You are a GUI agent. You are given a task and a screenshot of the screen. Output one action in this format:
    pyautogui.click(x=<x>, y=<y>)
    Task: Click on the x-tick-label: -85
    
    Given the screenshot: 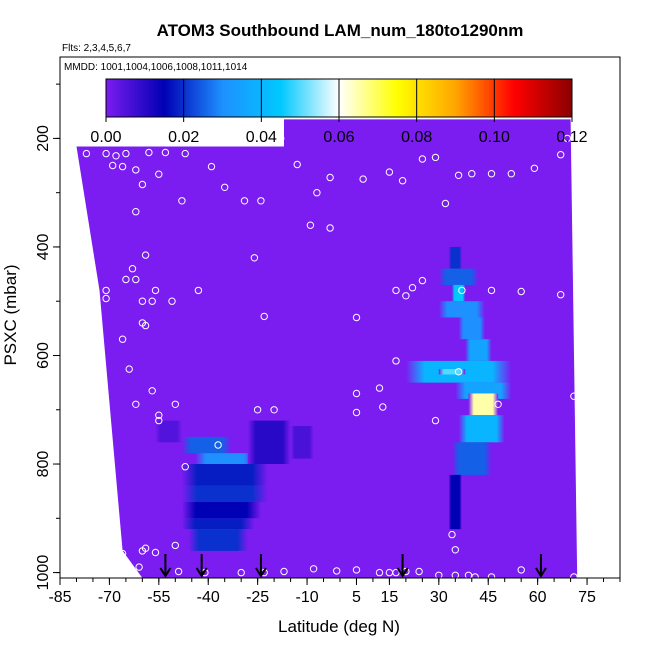 What is the action you would take?
    pyautogui.click(x=59, y=597)
    